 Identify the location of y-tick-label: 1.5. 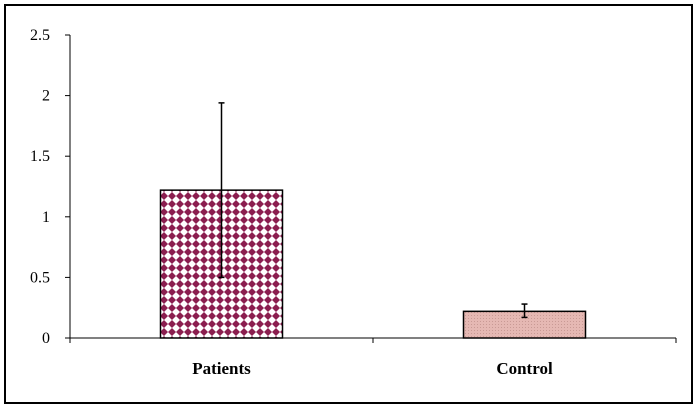
(40, 156).